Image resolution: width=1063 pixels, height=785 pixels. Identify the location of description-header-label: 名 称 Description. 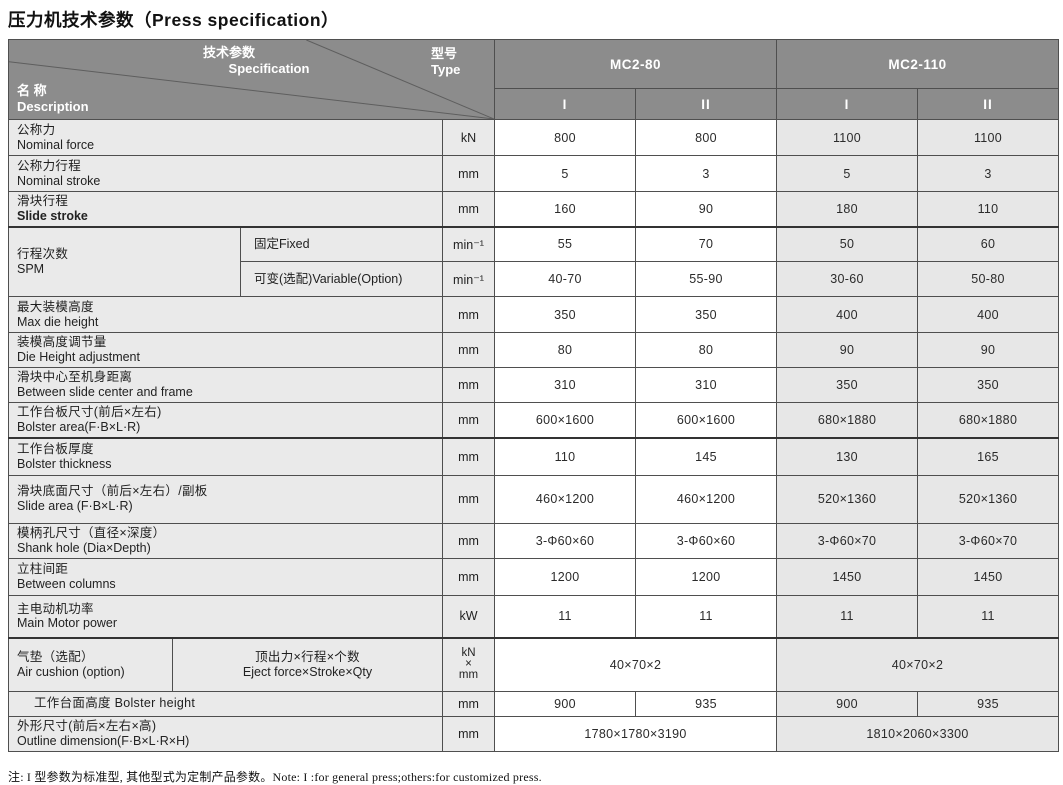
(53, 98).